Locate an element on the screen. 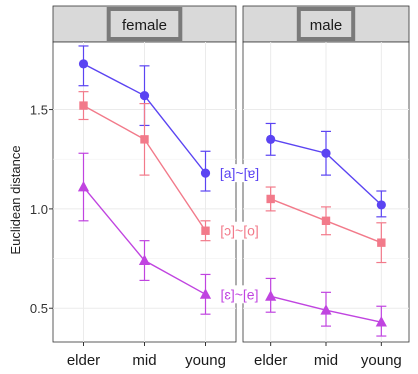 The height and width of the screenshot is (374, 418). y-tick-label: 0.5 is located at coordinates (39, 308).